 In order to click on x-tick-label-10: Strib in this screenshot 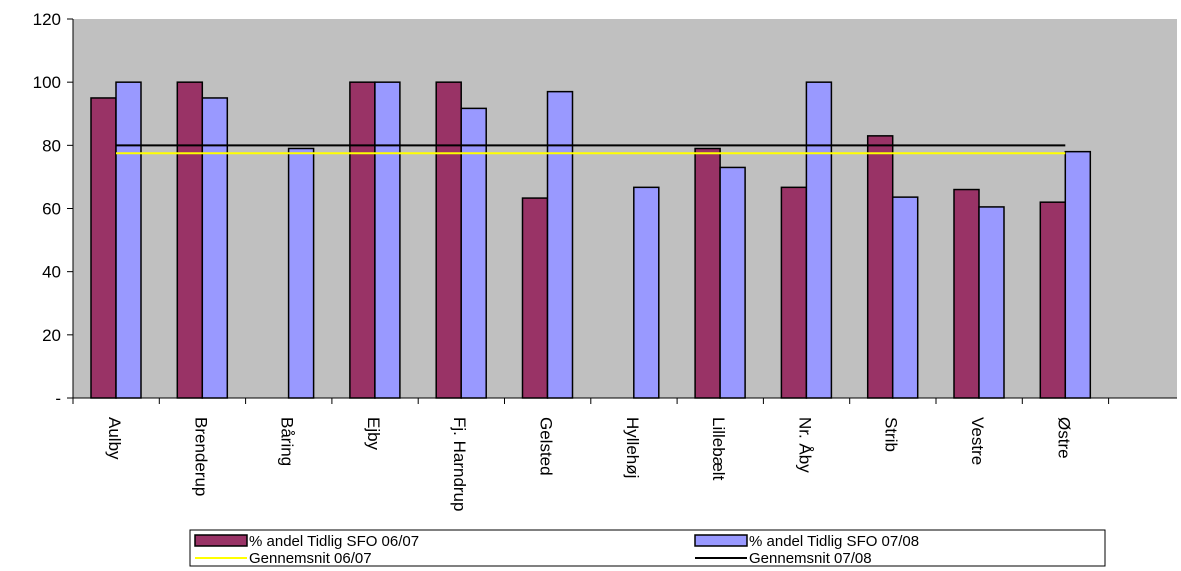, I will do `click(891, 434)`.